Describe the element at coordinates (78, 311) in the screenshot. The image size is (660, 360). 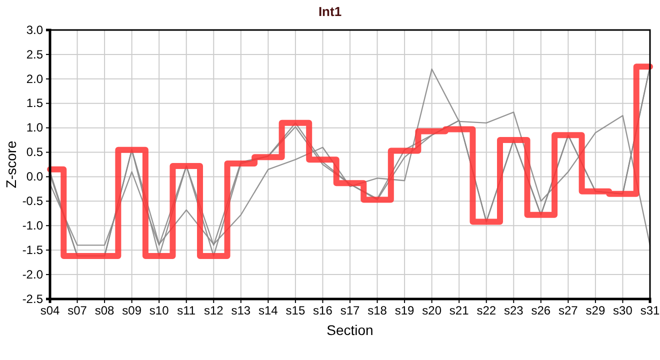
I see `x-tick-label: s07` at that location.